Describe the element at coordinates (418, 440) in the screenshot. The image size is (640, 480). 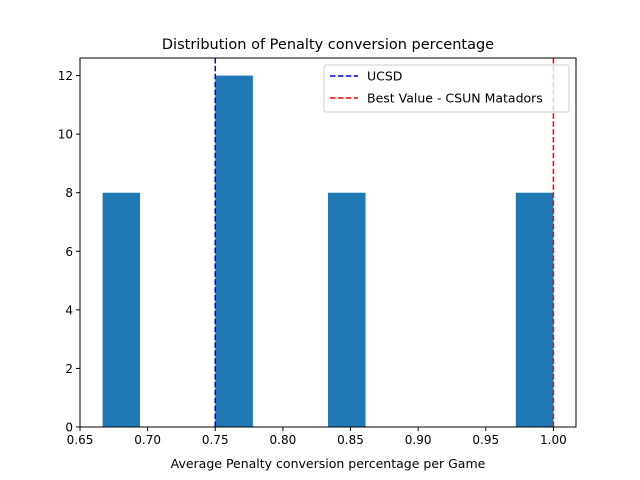
I see `x-tick-label: 0.90` at that location.